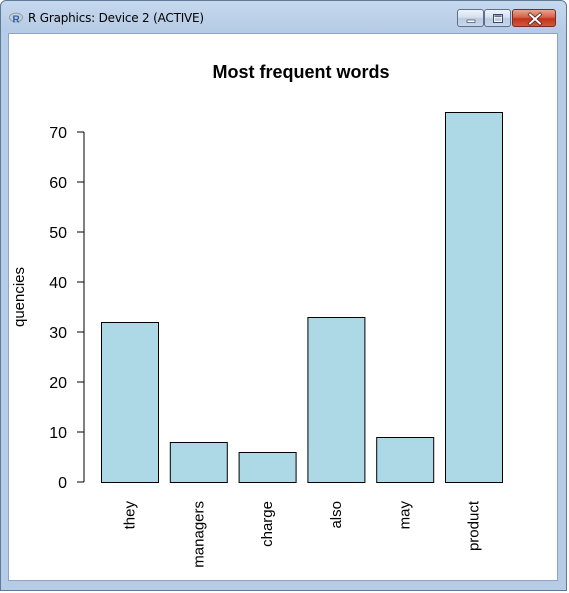 The height and width of the screenshot is (593, 569). Describe the element at coordinates (19, 297) in the screenshot. I see `y-axis-label: quencies` at that location.